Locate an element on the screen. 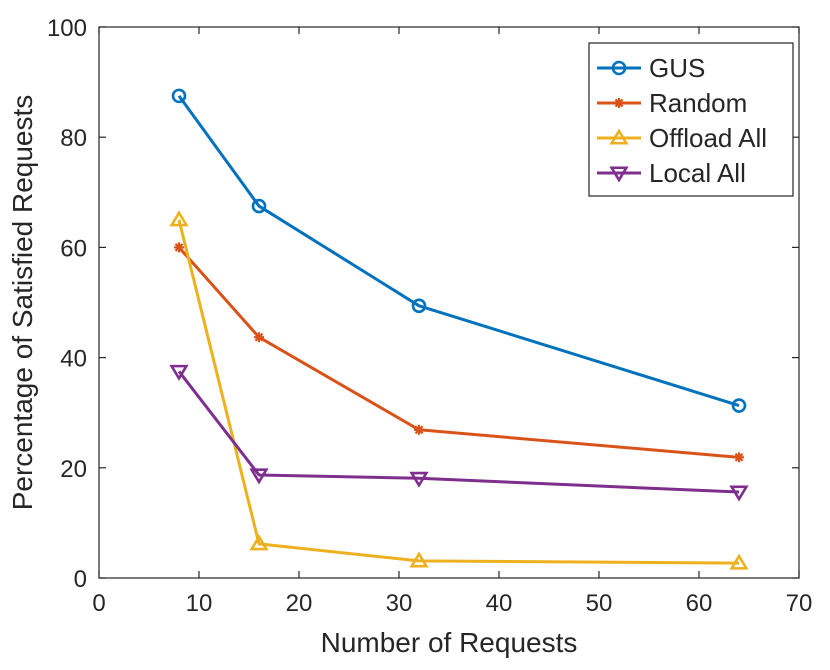 This screenshot has height=670, width=830. legend-label: Random is located at coordinates (698, 103).